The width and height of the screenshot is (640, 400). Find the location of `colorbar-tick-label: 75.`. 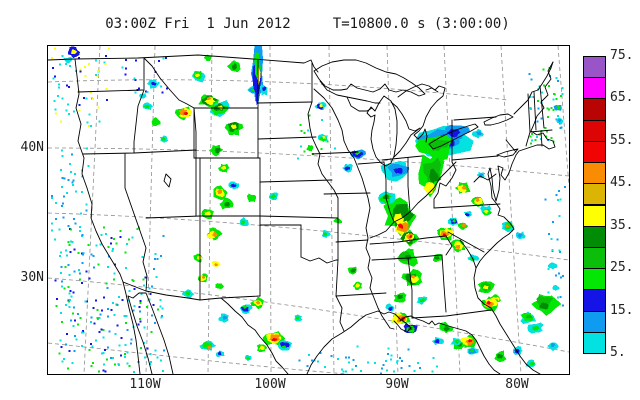

colorbar-tick-label: 75. is located at coordinates (622, 55).